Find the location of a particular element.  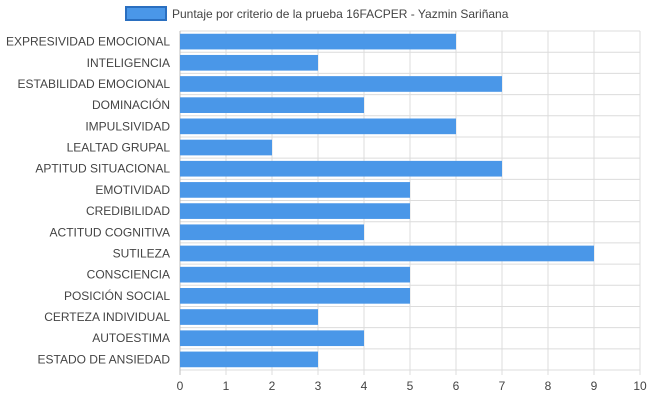

y-tick-label: CONSCIENCIA is located at coordinates (128, 275).